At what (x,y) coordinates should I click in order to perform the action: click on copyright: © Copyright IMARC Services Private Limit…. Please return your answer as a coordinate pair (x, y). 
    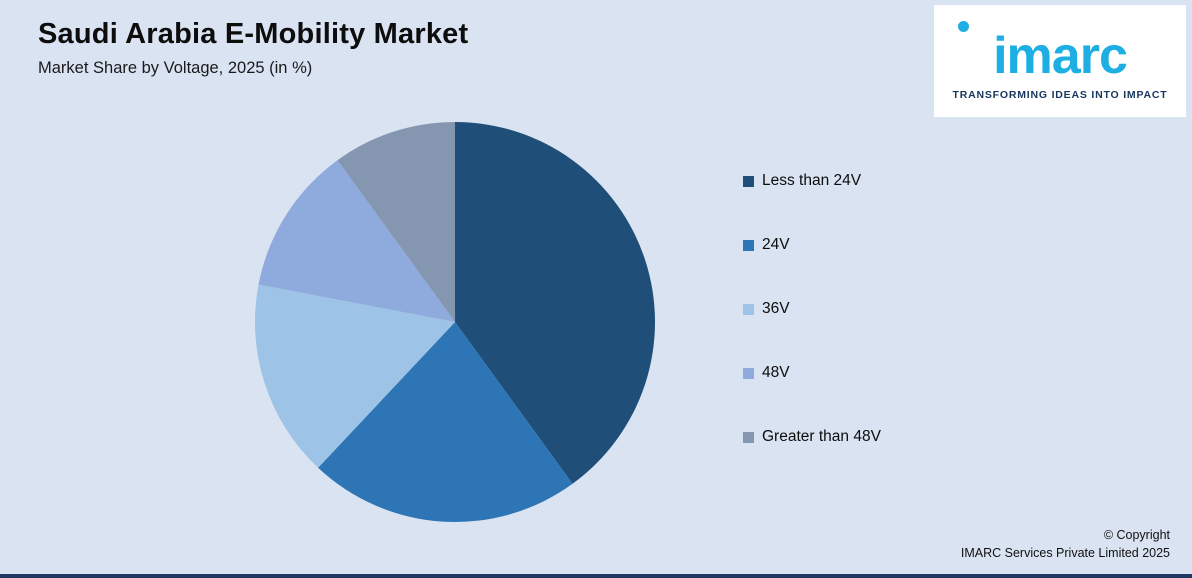
    Looking at the image, I should click on (1065, 544).